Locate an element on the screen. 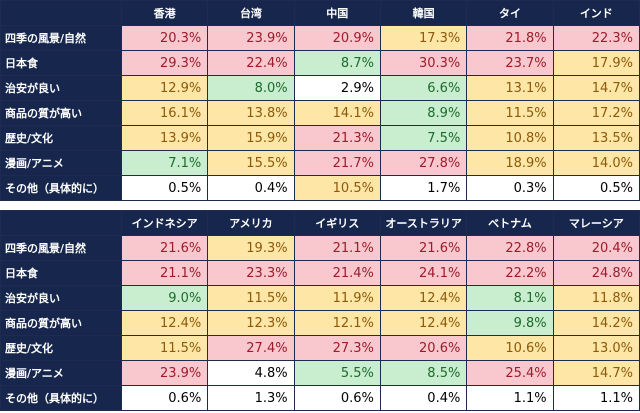 The image size is (640, 413). value-cell: 8.9% is located at coordinates (423, 113).